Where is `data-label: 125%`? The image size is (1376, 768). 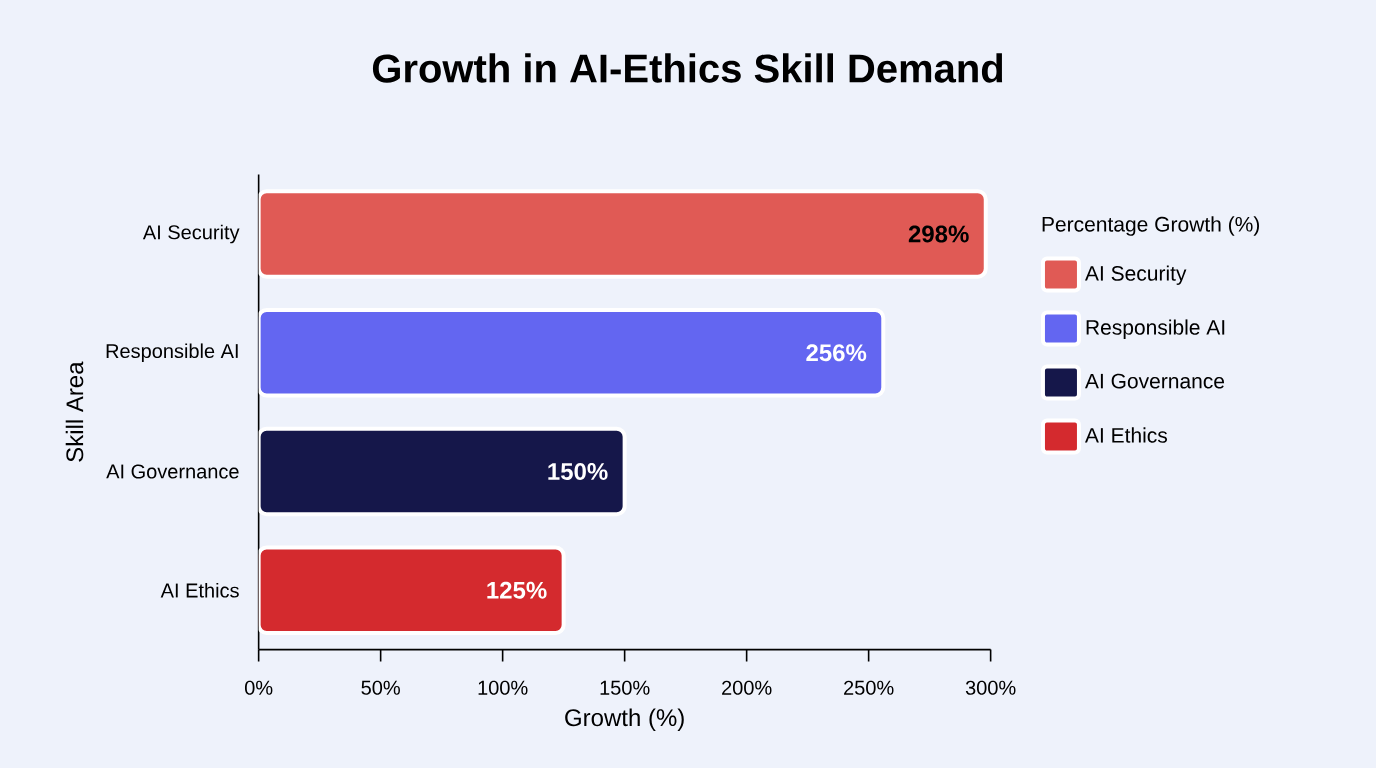 data-label: 125% is located at coordinates (517, 590).